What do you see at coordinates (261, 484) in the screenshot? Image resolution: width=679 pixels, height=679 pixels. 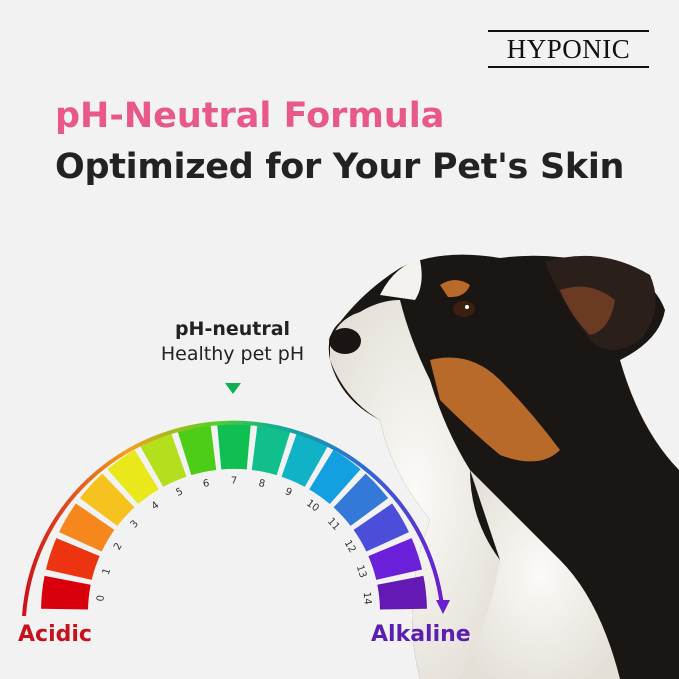 I see `ph-tick-label: 8` at bounding box center [261, 484].